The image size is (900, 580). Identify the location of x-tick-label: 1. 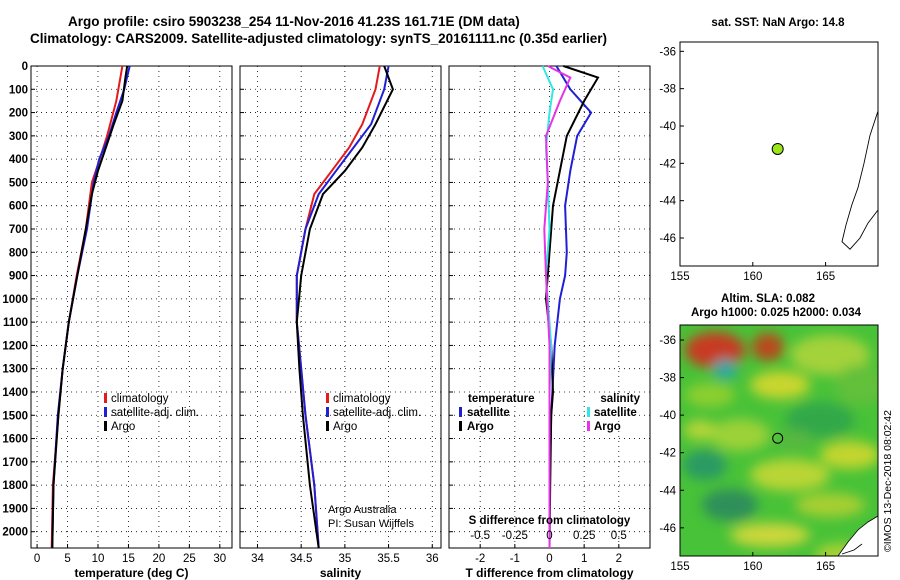
(584, 559).